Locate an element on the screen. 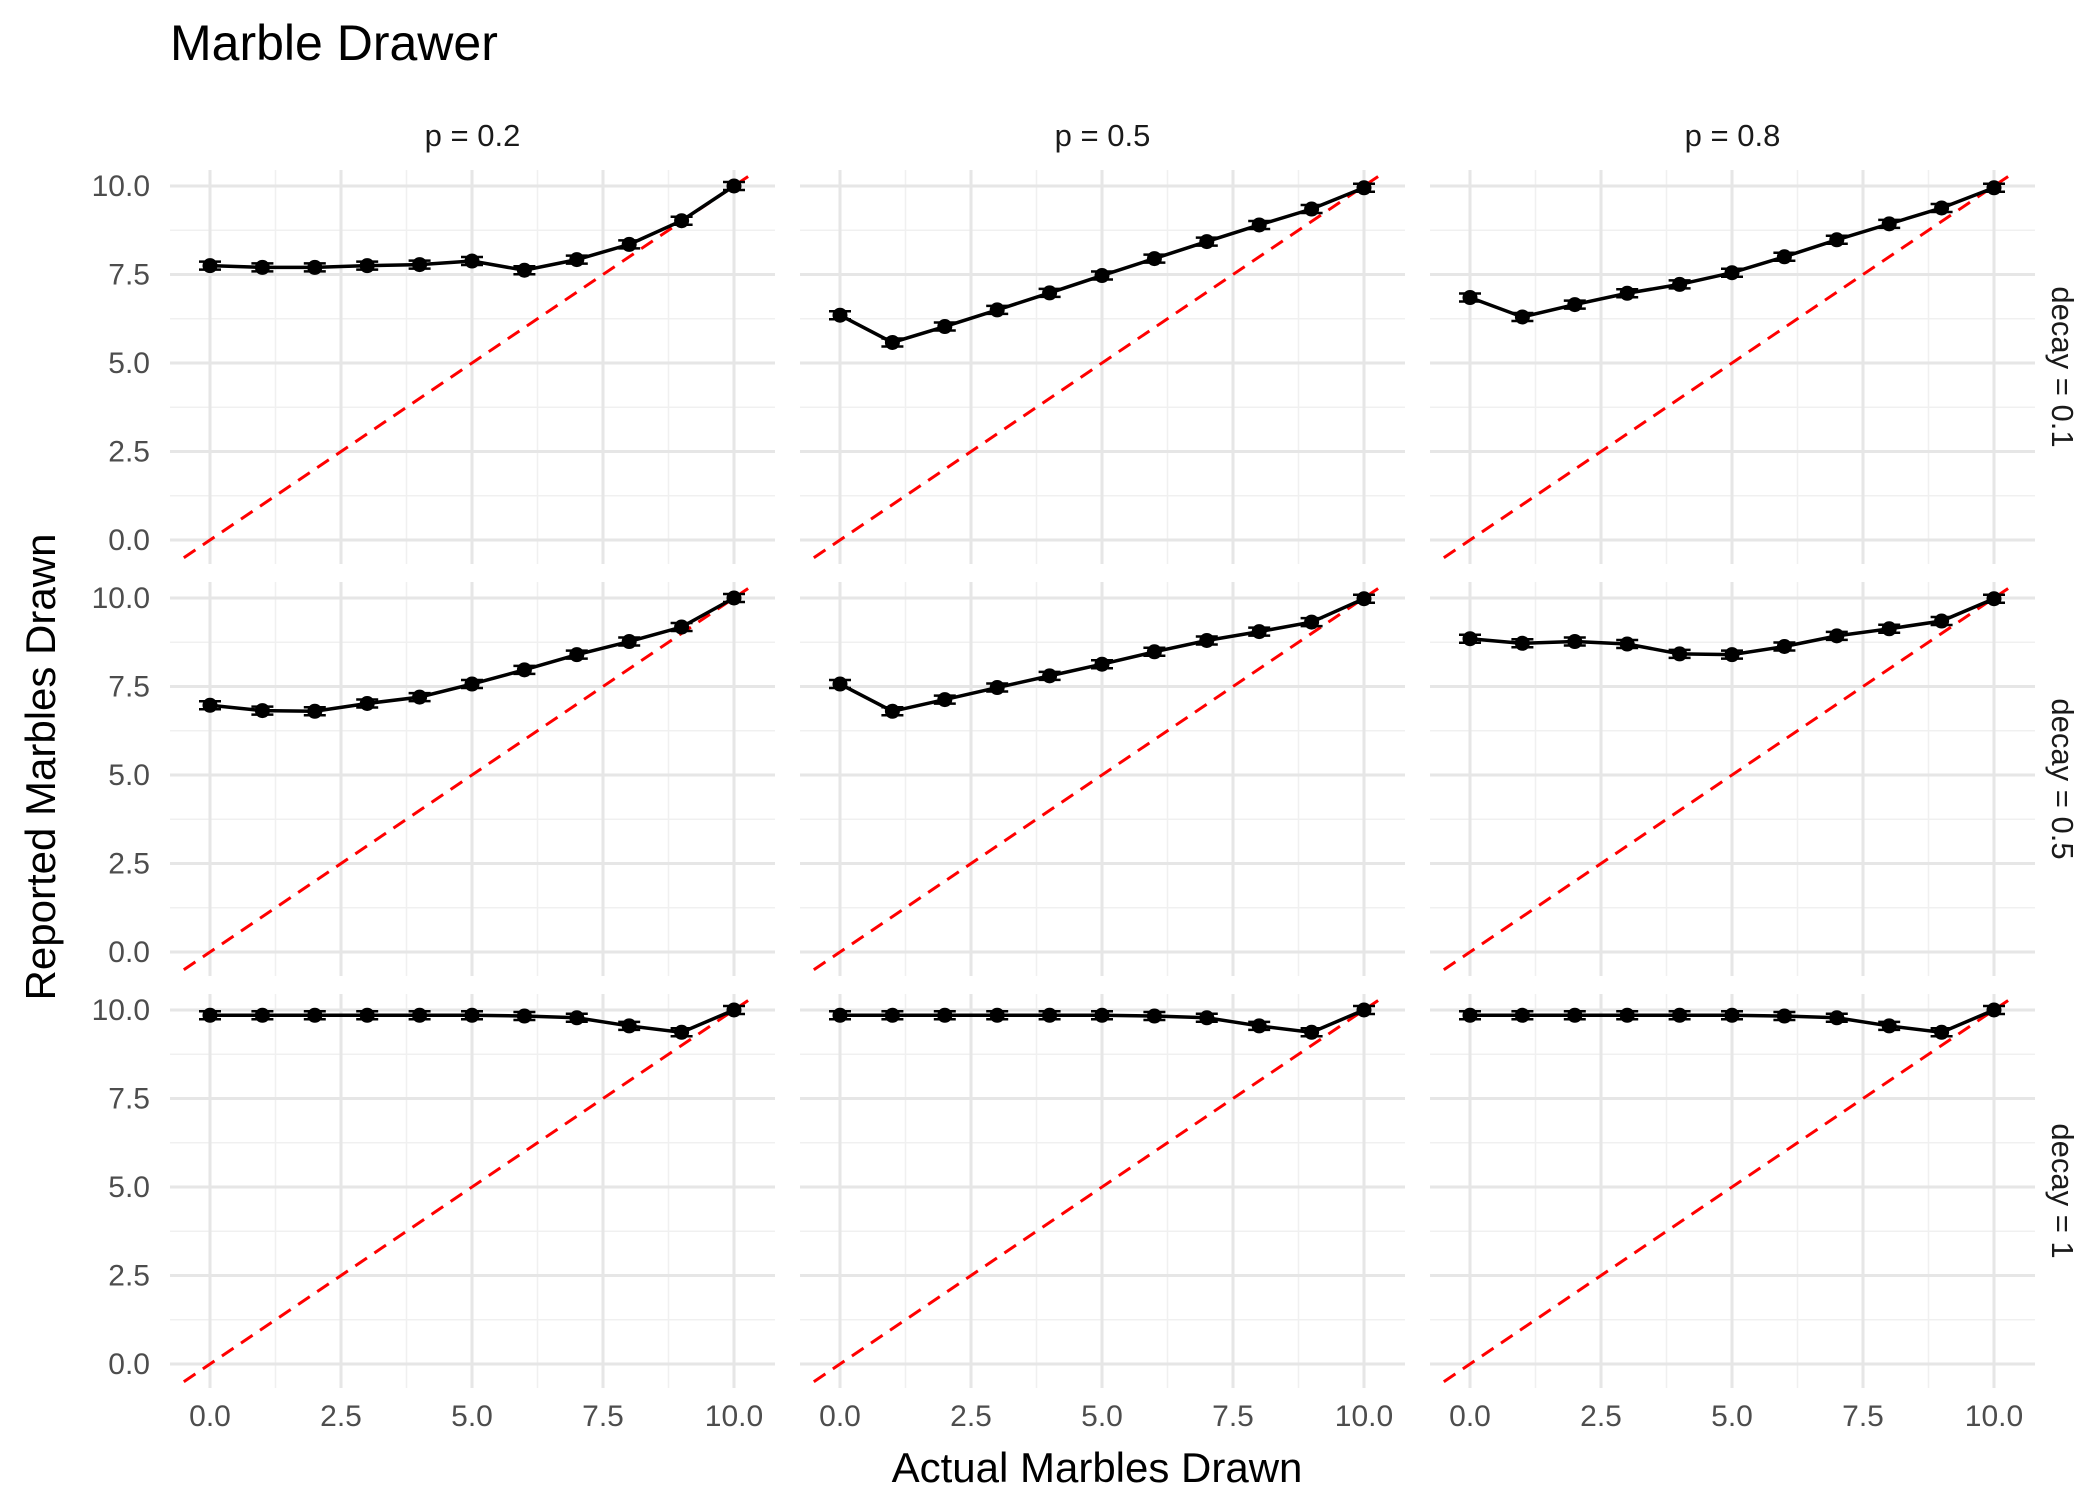 The height and width of the screenshot is (1499, 2099). column-strip-labels: p = 0.2 p = 0.5 p = 0.8 is located at coordinates (1103, 135).